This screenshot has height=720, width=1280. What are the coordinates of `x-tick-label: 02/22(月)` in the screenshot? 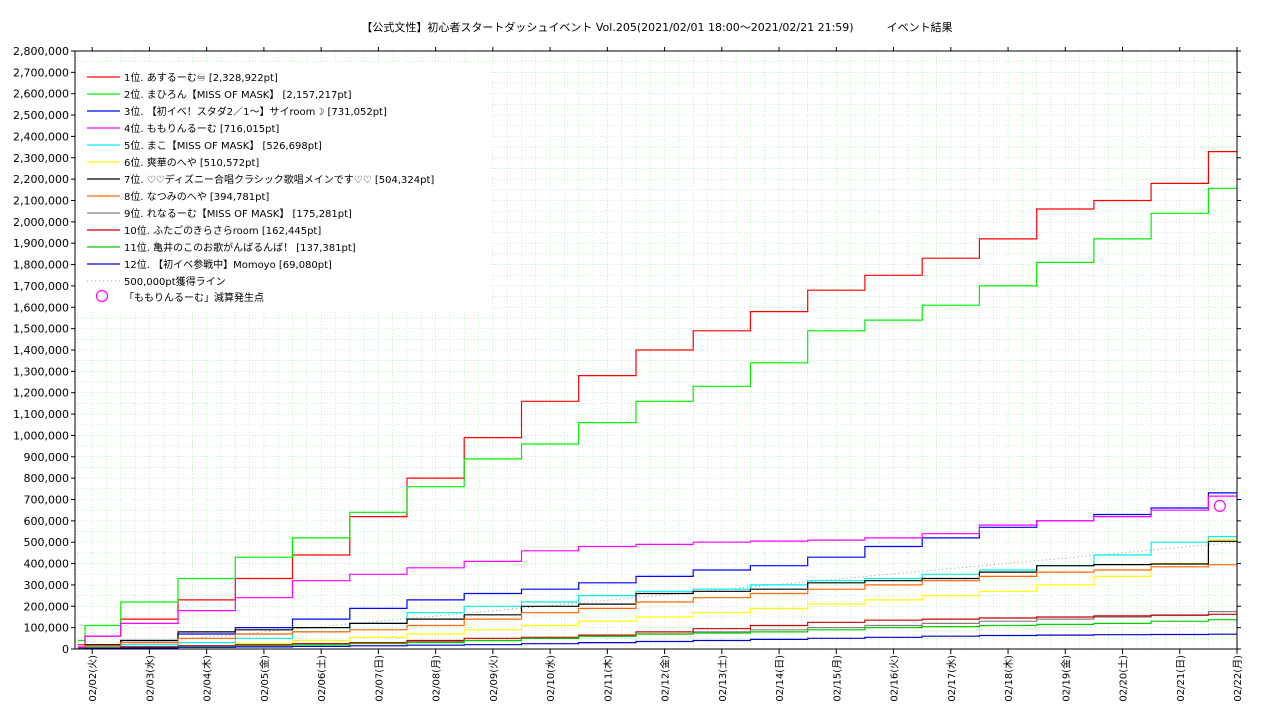 It's located at (1238, 678).